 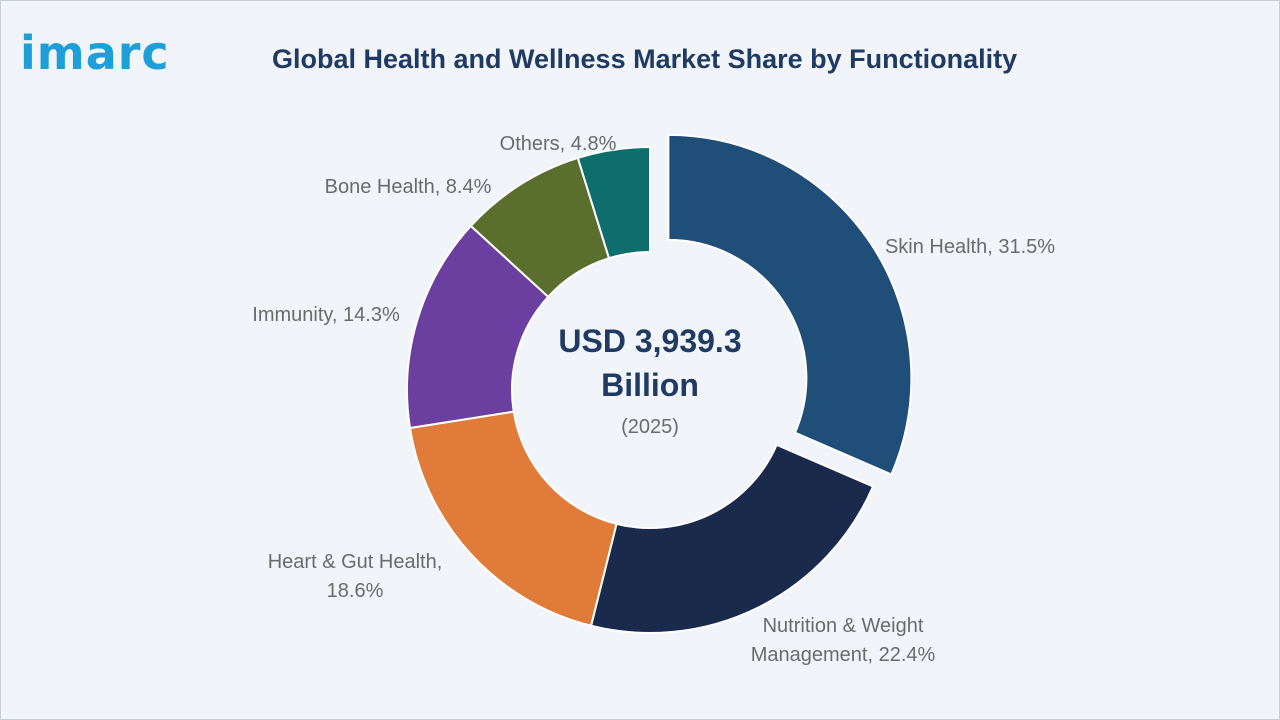 I want to click on label-skin-health: Skin Health, 31.5%, so click(x=970, y=247).